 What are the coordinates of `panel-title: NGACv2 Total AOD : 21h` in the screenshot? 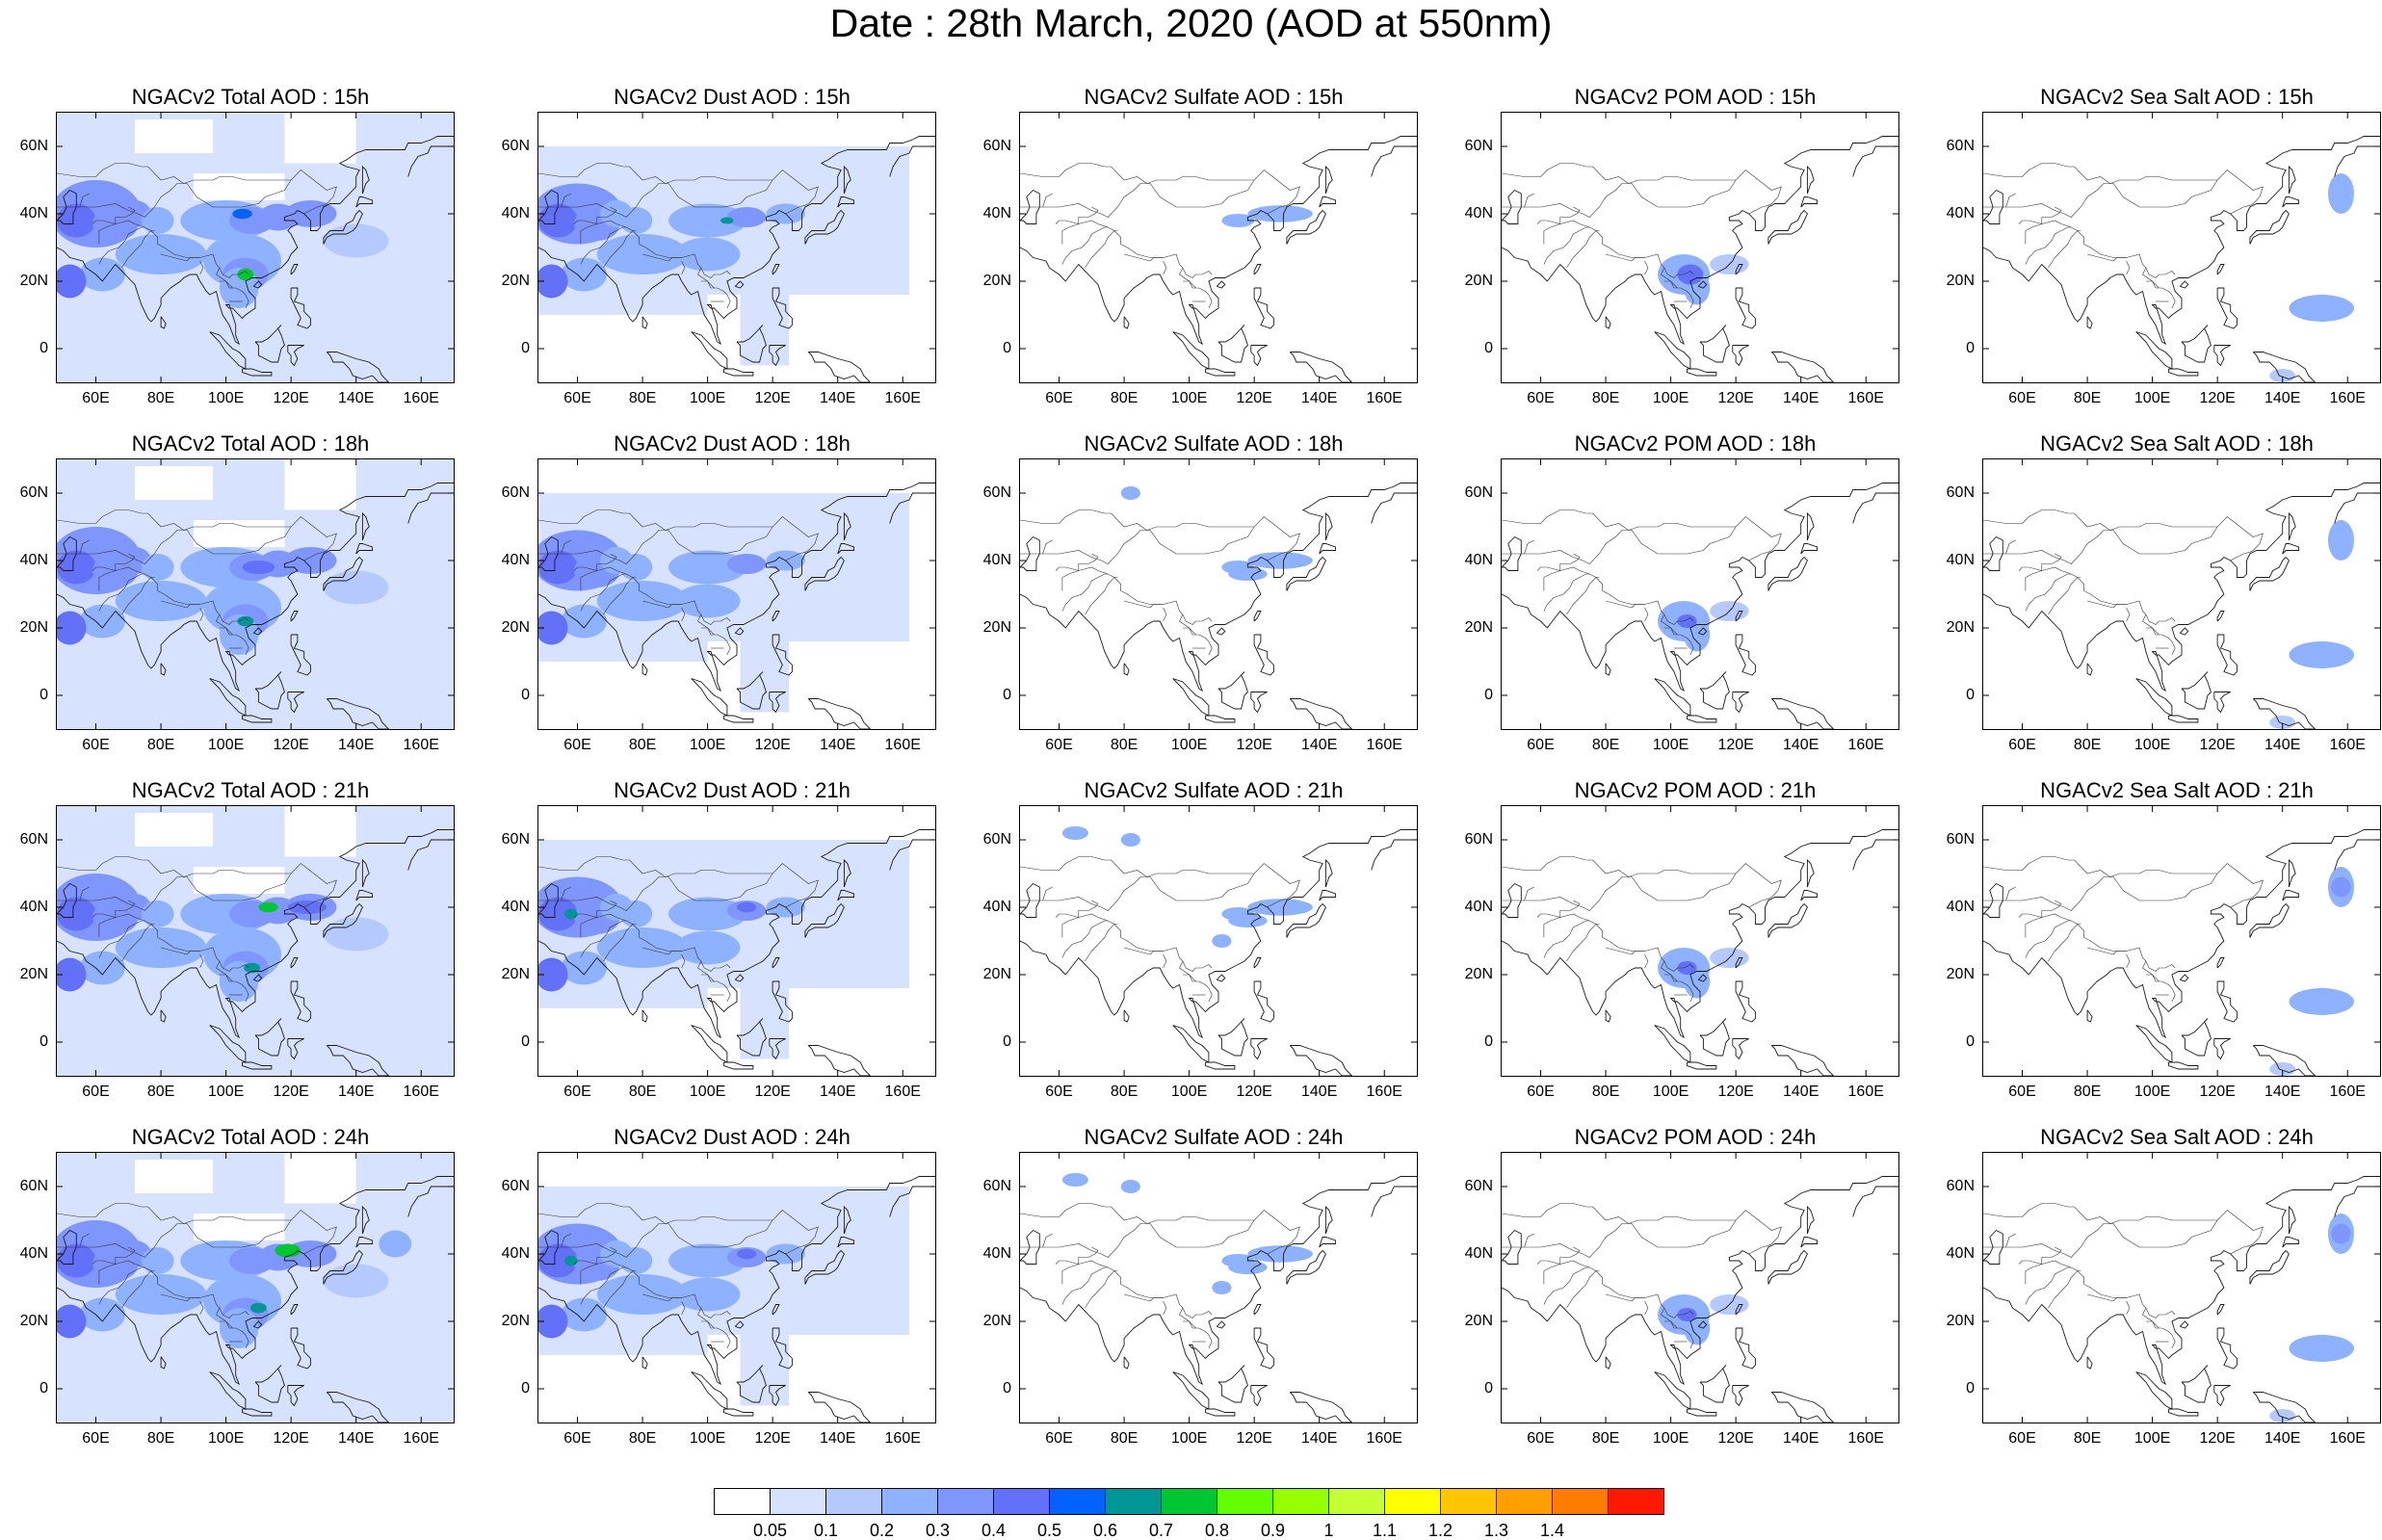 It's located at (251, 790).